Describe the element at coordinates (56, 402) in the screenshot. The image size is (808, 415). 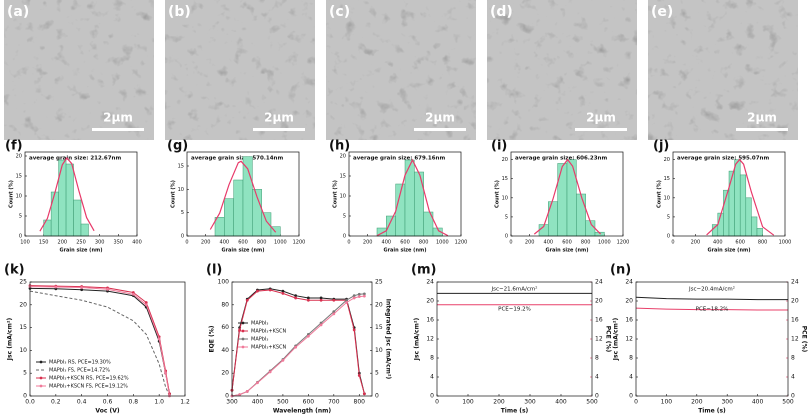
I see `x-tick-label: 0.2` at that location.